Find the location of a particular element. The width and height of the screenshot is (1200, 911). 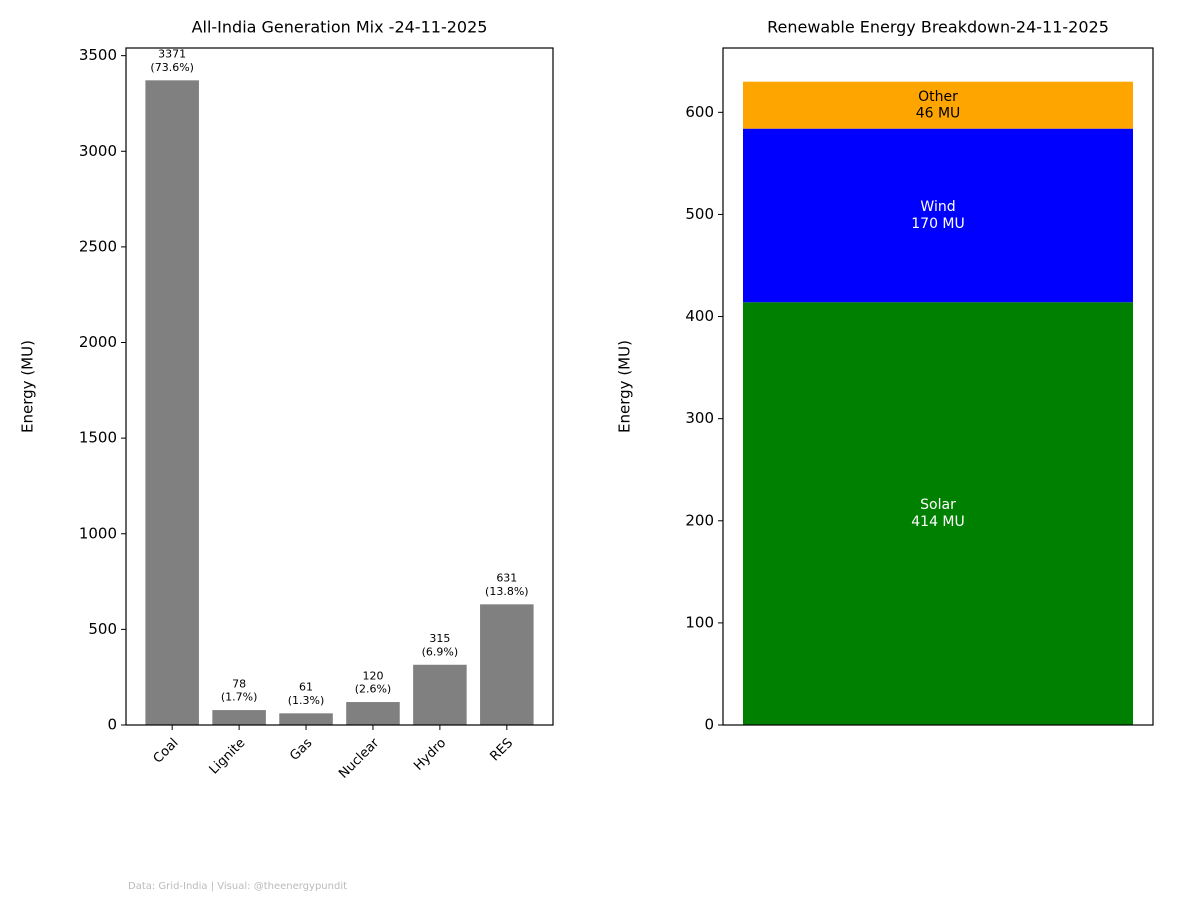

chart-title: Renewable Energy Breakdown-24-11-2025 is located at coordinates (938, 27).